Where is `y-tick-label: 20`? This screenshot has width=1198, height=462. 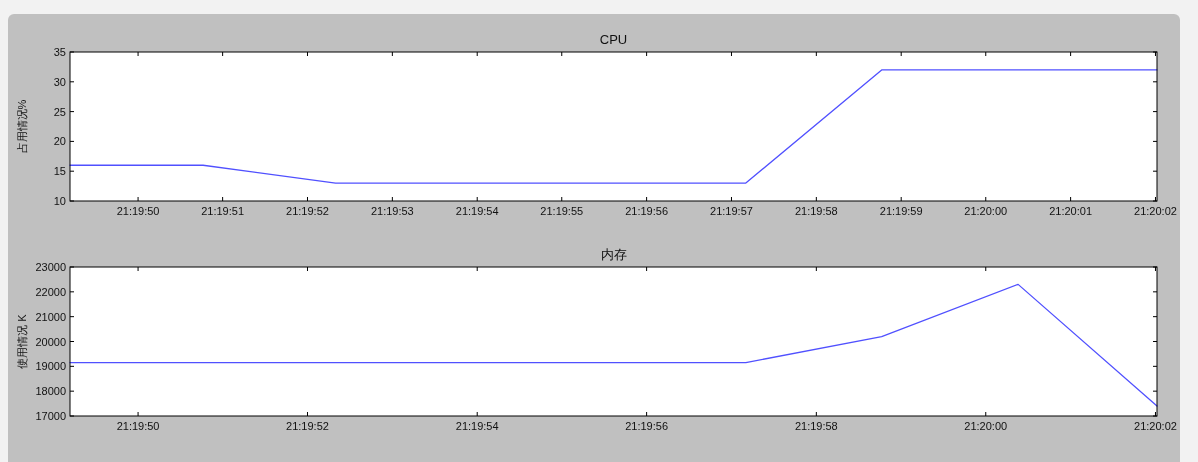
y-tick-label: 20 is located at coordinates (59, 141).